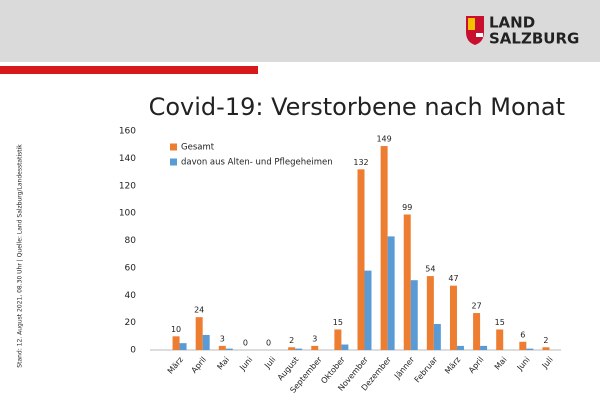 This screenshot has height=400, width=600. Describe the element at coordinates (133, 351) in the screenshot. I see `y-tick-label: 0` at that location.